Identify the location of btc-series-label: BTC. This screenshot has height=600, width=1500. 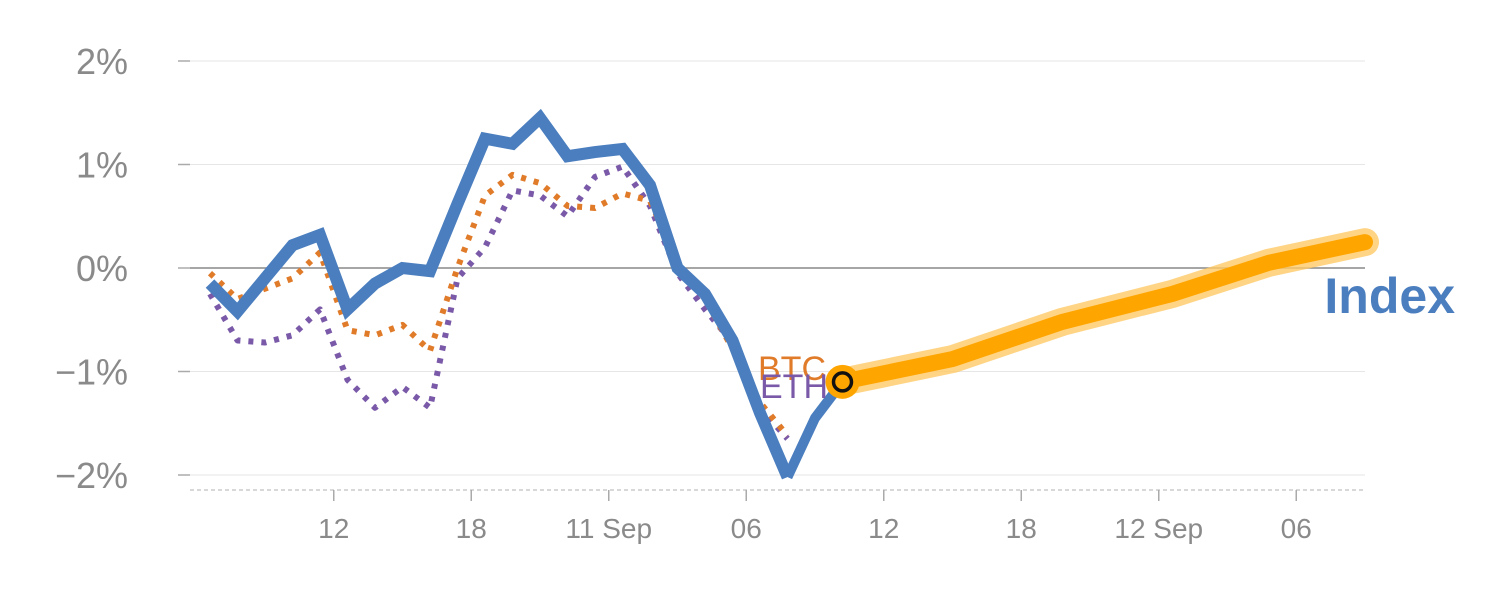
(792, 369).